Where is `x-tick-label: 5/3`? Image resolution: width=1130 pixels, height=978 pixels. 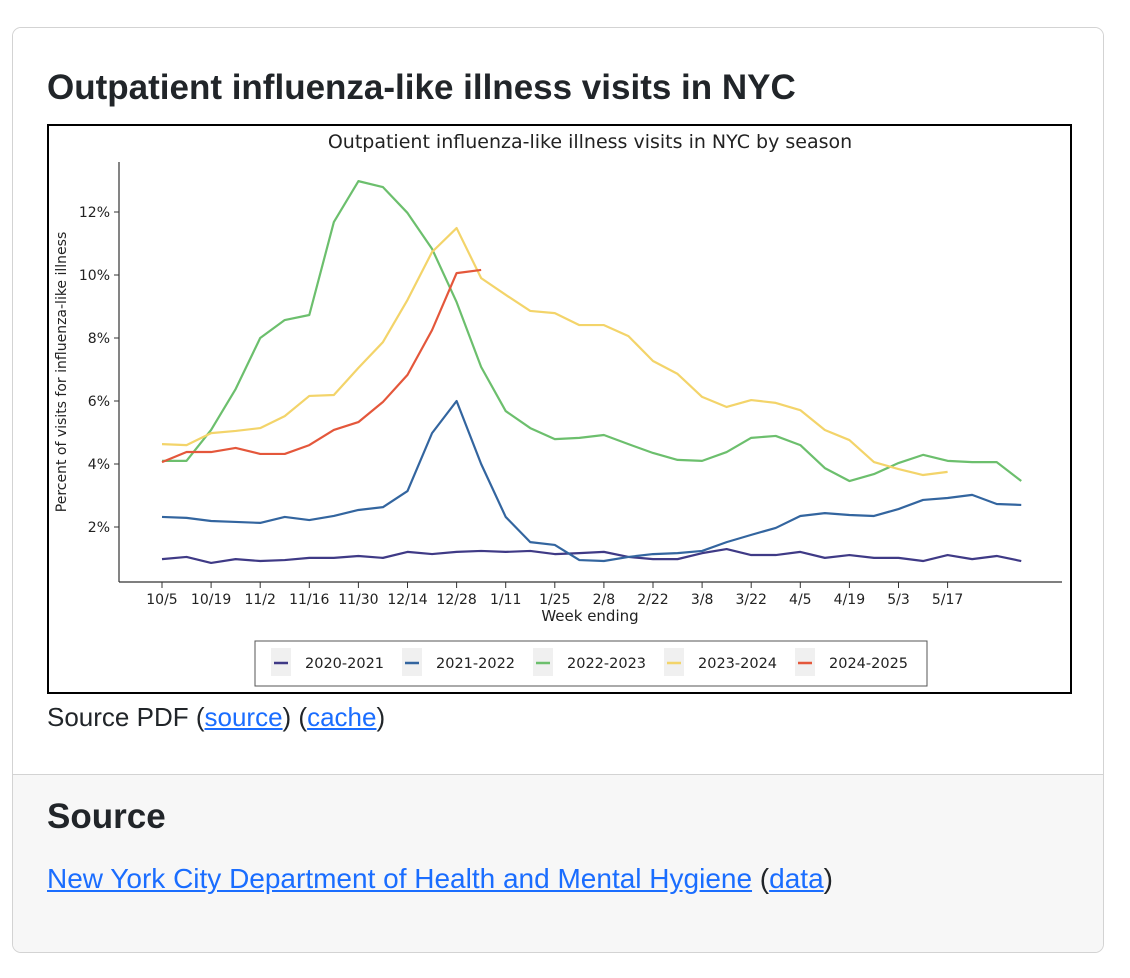 x-tick-label: 5/3 is located at coordinates (898, 600).